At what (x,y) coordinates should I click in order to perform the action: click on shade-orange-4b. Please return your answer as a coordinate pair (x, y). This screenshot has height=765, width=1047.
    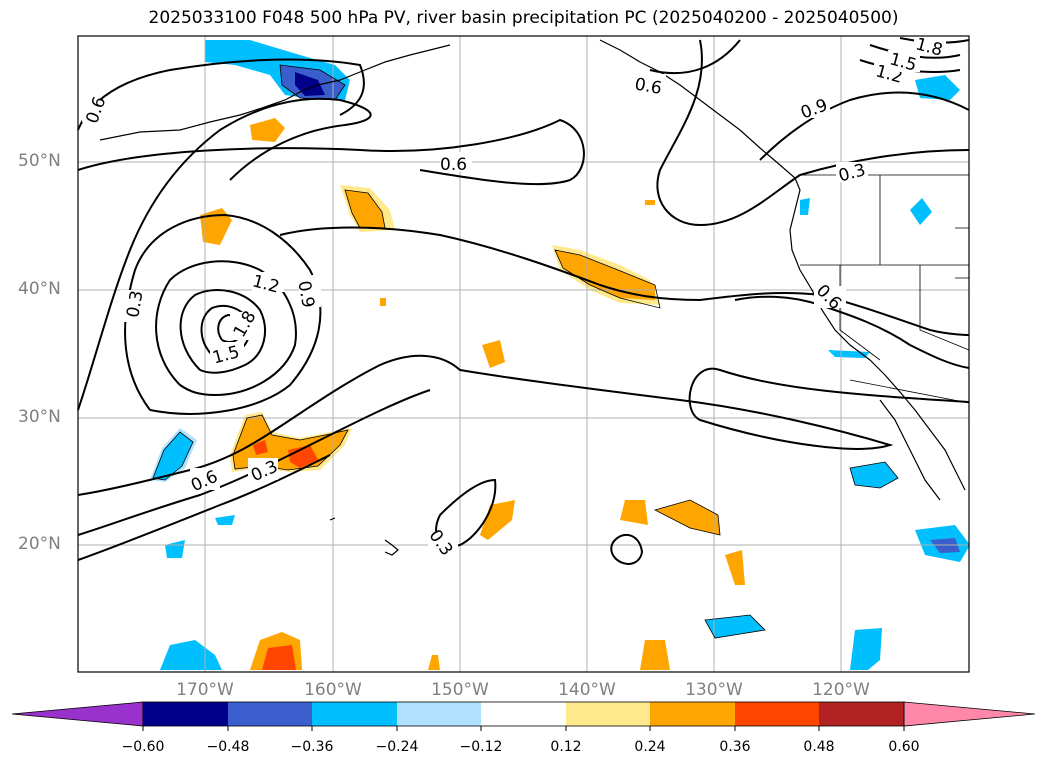
    Looking at the image, I should click on (605, 275).